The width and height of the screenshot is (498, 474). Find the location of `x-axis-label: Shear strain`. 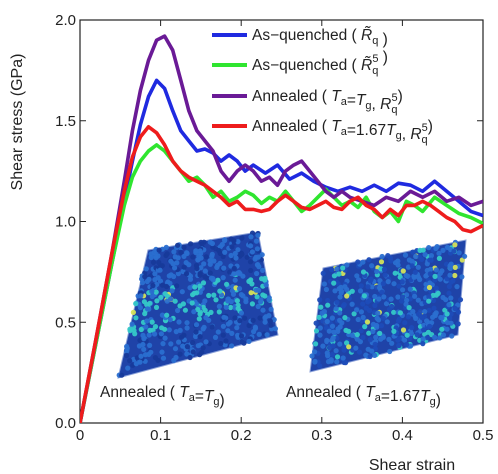

x-axis-label: Shear strain is located at coordinates (412, 465).